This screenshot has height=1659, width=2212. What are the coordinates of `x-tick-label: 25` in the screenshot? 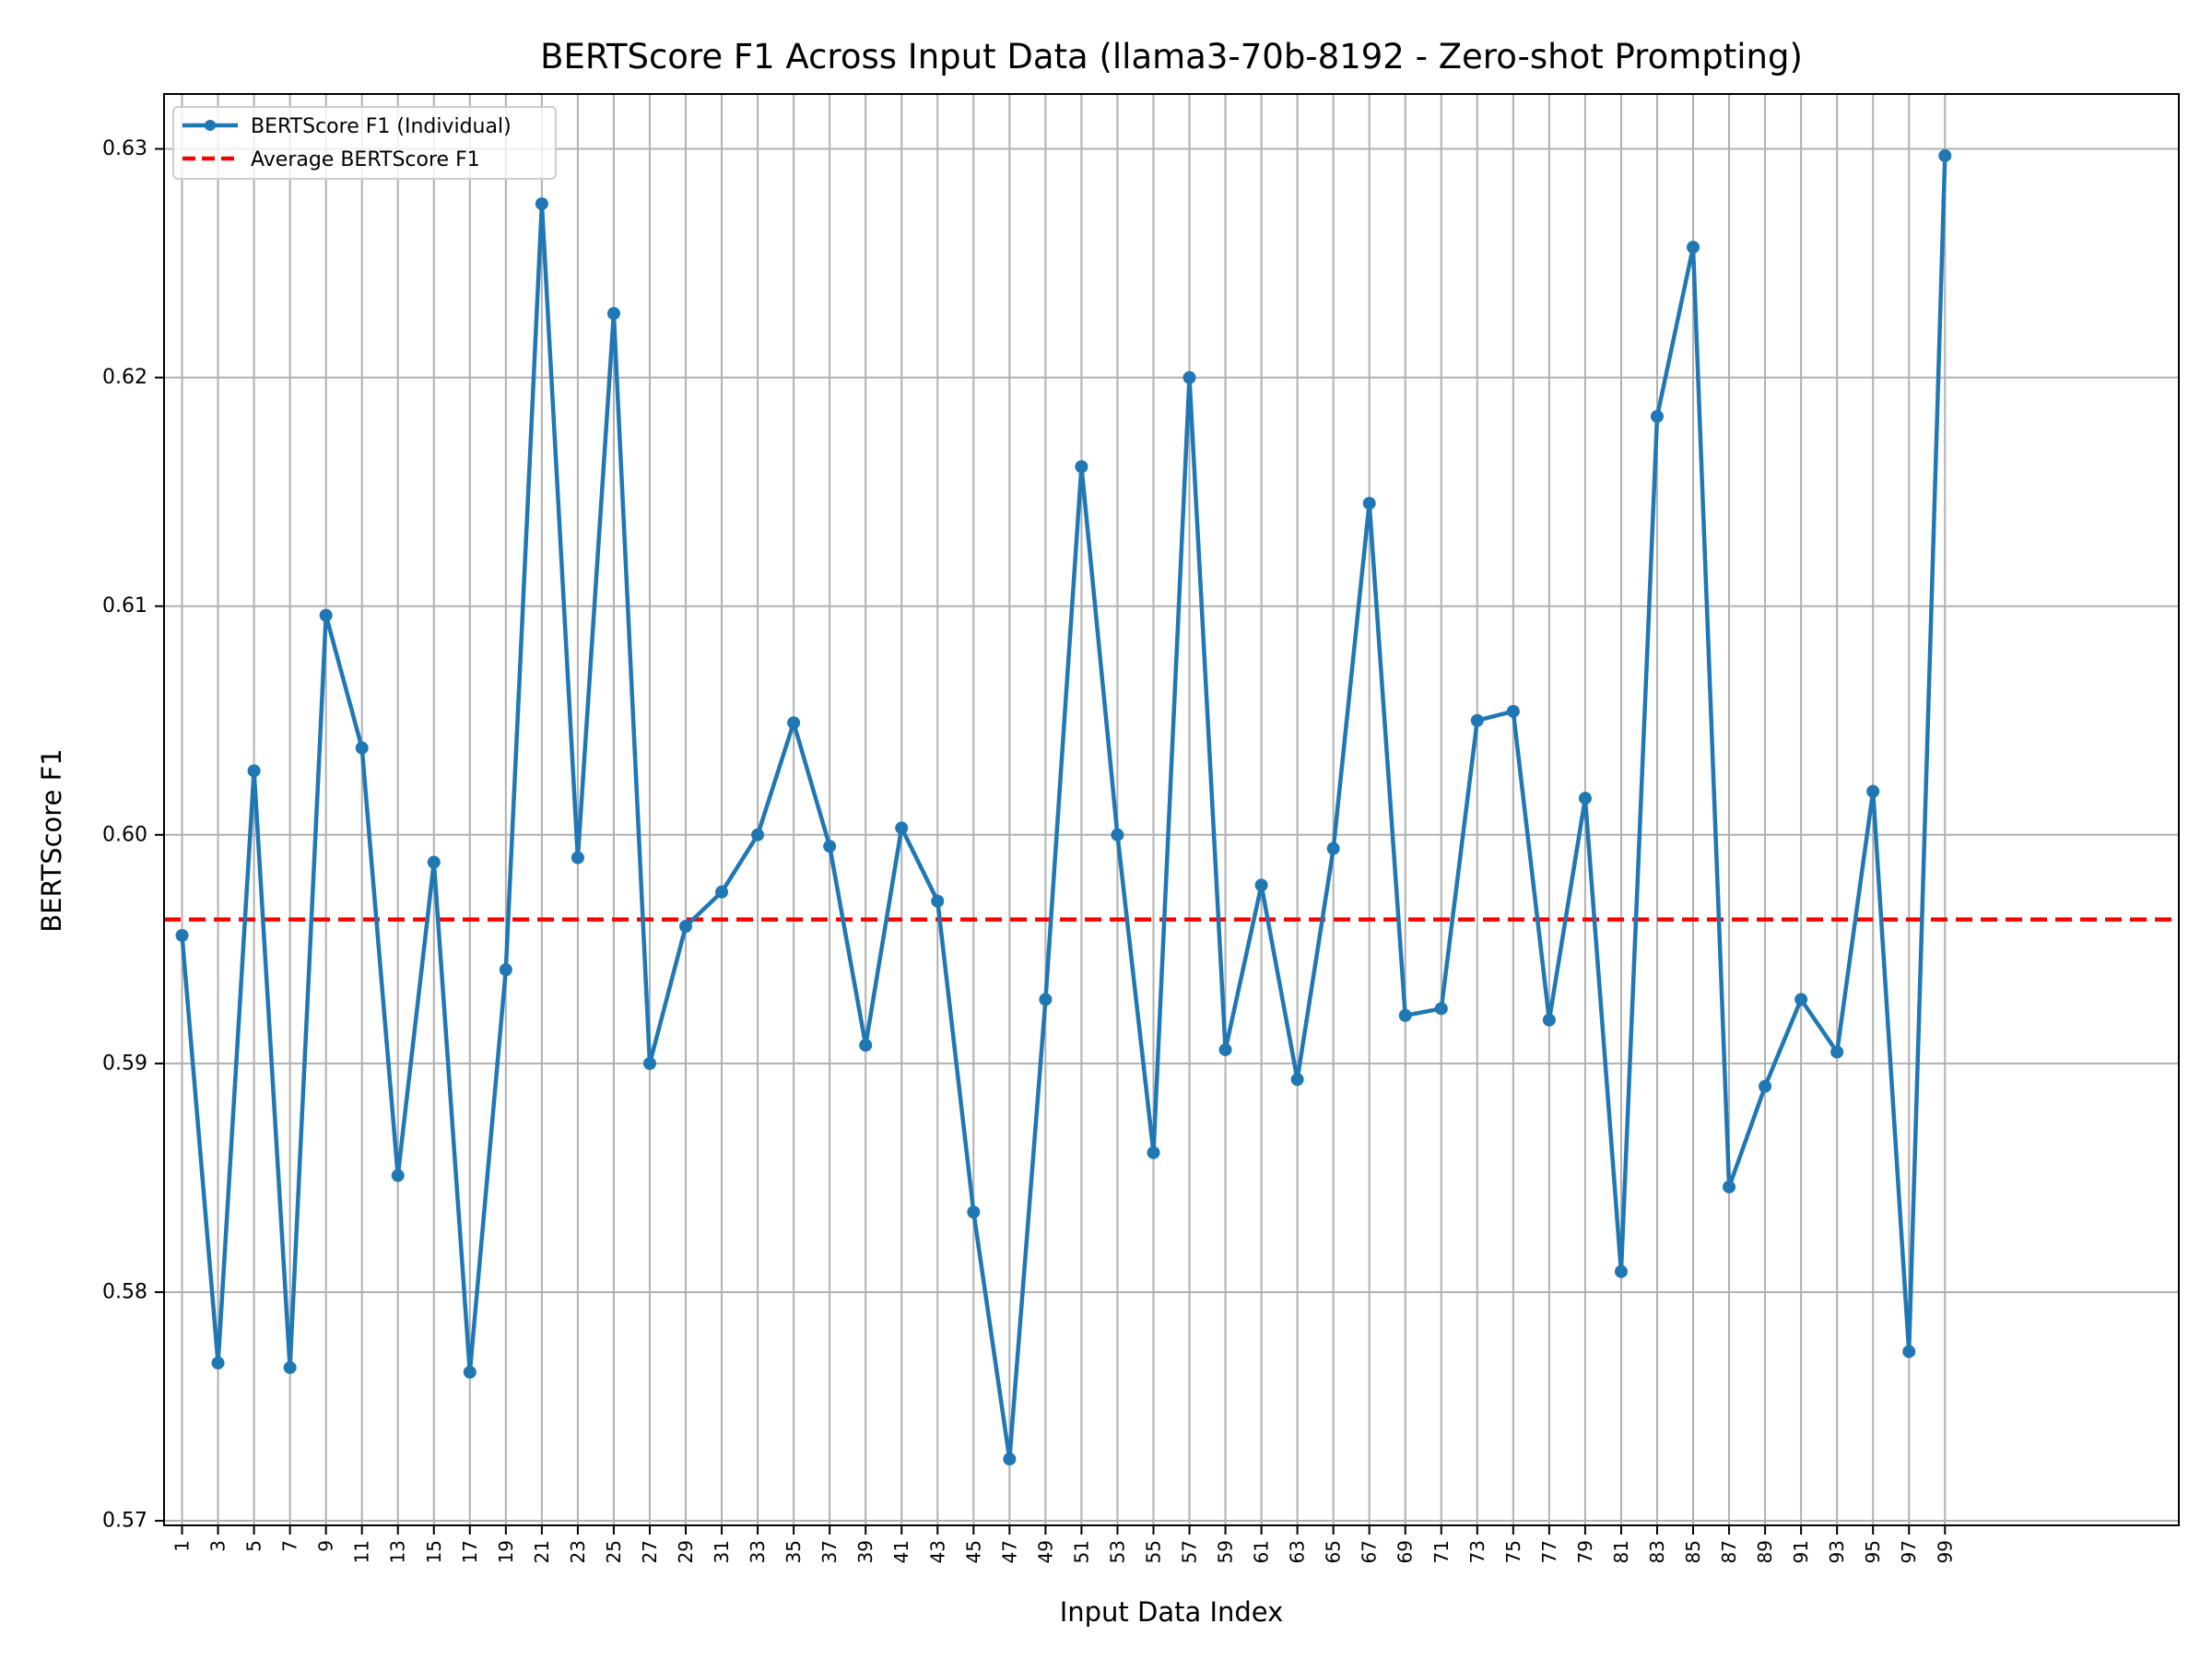 It's located at (614, 1551).